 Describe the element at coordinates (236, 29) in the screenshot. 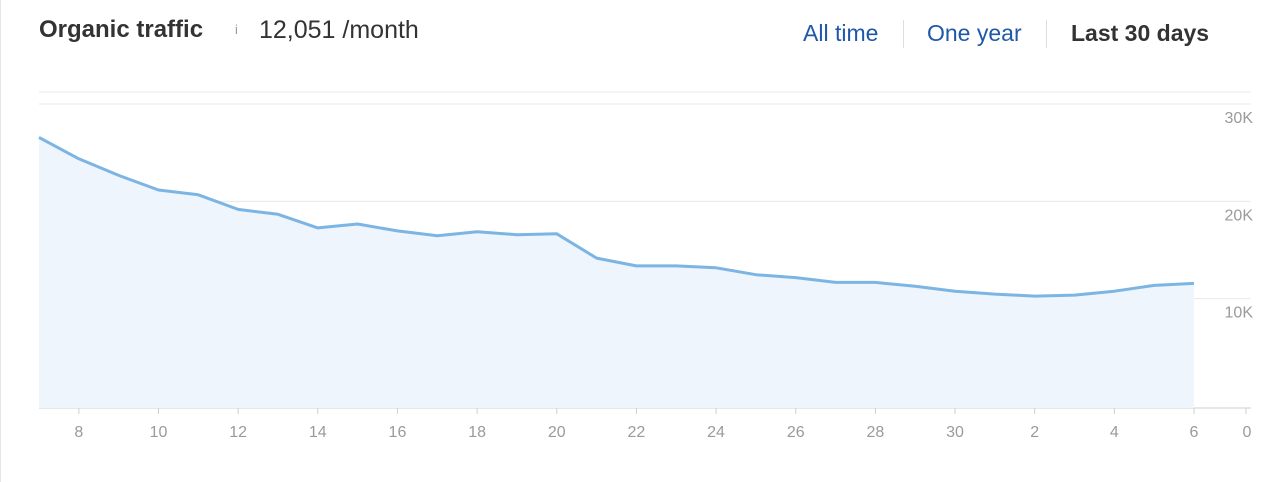

I see `info-icon: i` at that location.